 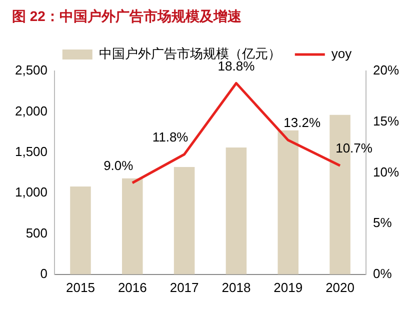 I want to click on y2-tick-label: 0%, so click(x=382, y=273).